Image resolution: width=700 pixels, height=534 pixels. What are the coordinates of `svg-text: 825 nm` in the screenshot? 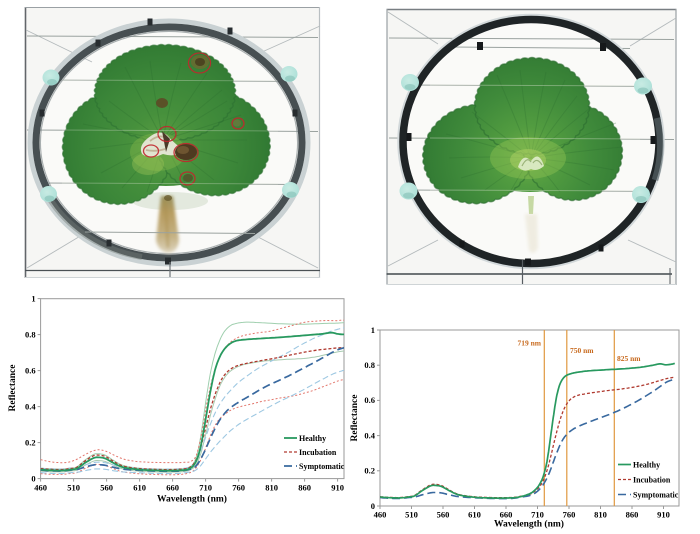 It's located at (629, 358).